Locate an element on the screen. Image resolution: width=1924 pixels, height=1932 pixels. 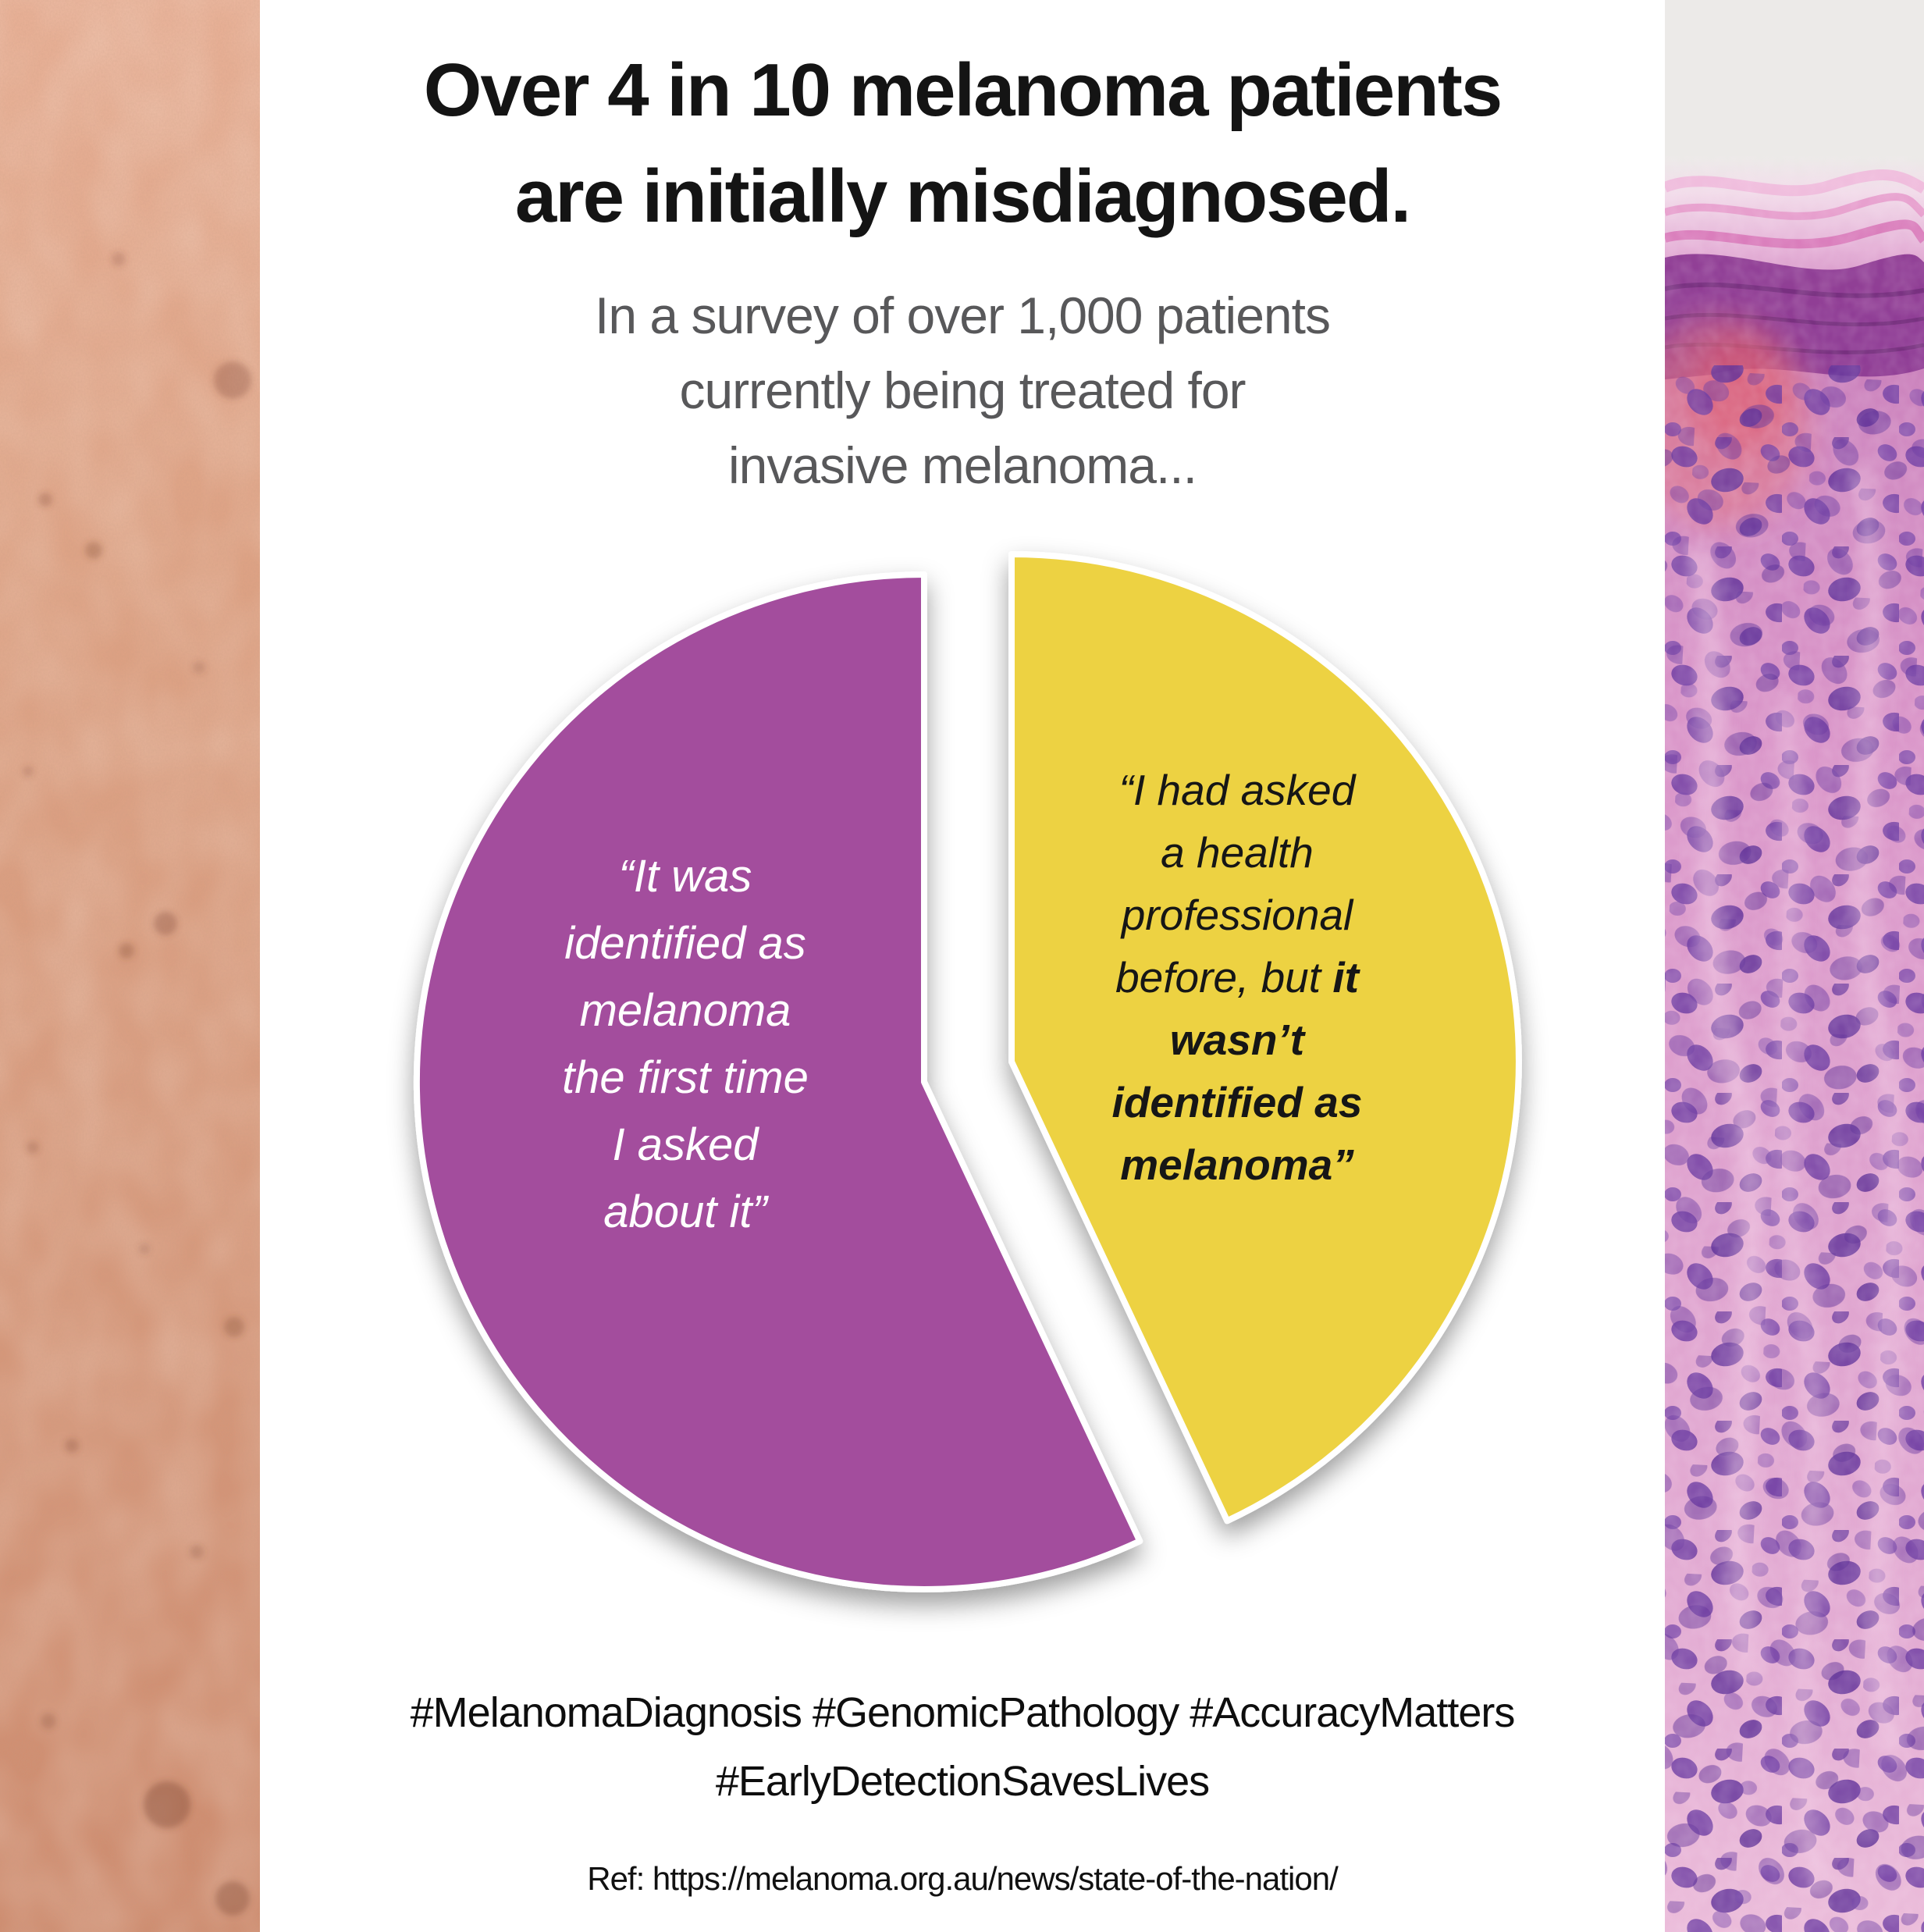
hashtags-line-2: #EarlyDetectionSavesLives is located at coordinates (962, 1781).